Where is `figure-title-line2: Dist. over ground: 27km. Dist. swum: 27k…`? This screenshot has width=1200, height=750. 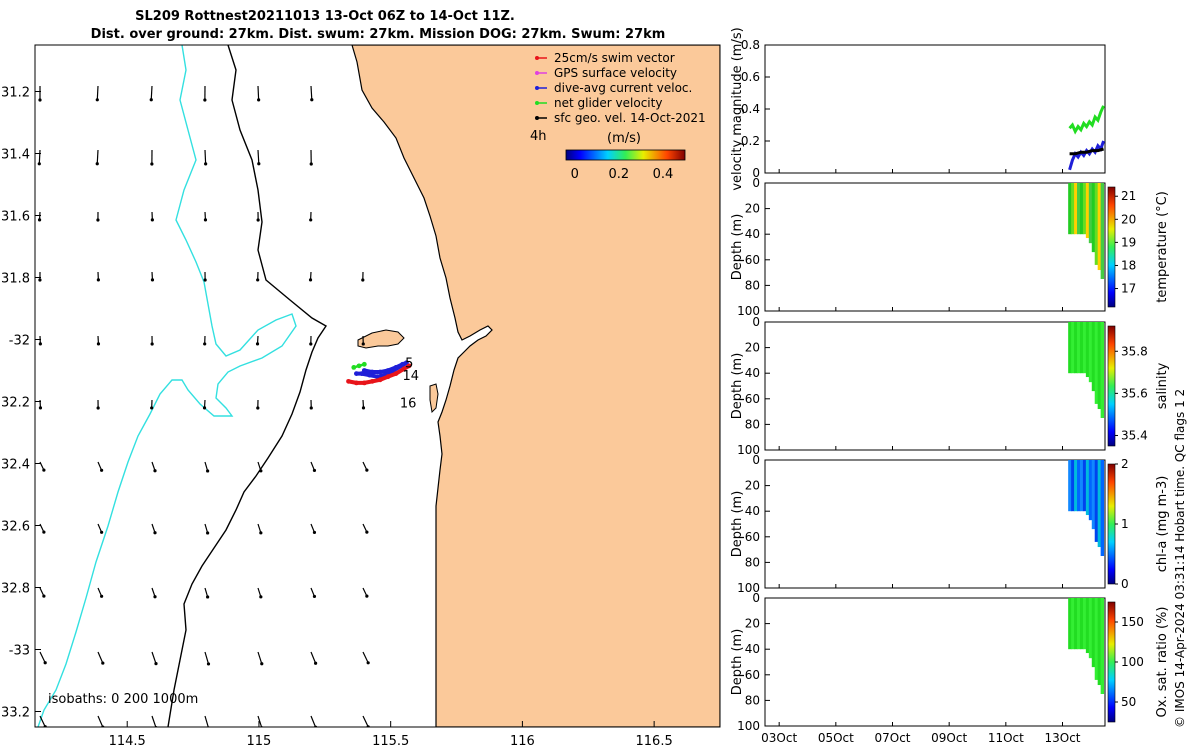 figure-title-line2: Dist. over ground: 27km. Dist. swum: 27k… is located at coordinates (378, 34).